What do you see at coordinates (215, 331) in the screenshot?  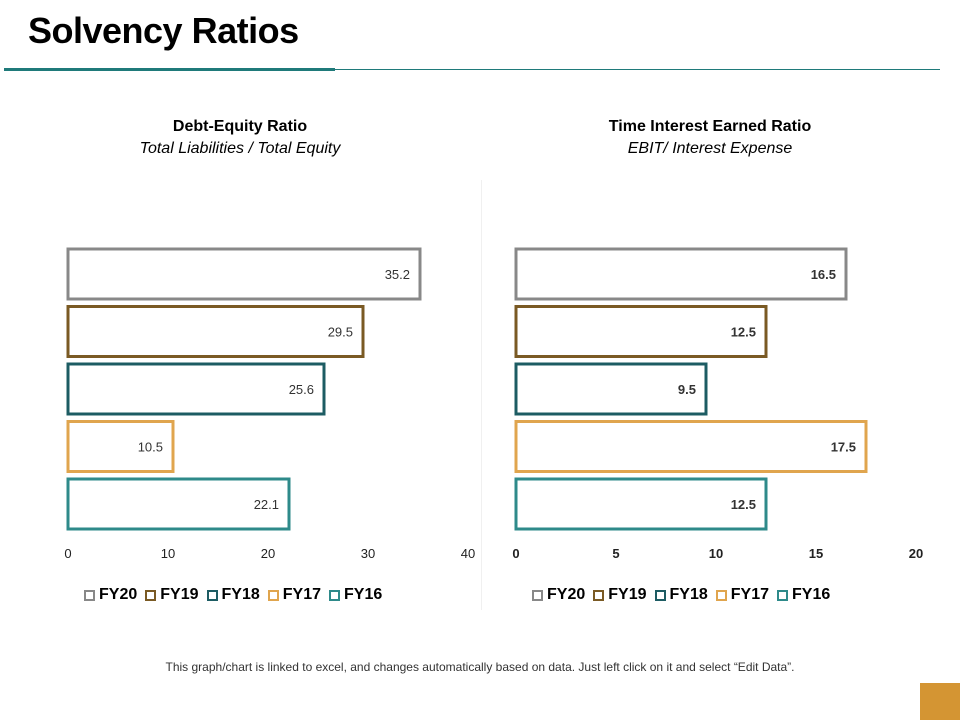 I see `debt-equity-bar-fy19` at bounding box center [215, 331].